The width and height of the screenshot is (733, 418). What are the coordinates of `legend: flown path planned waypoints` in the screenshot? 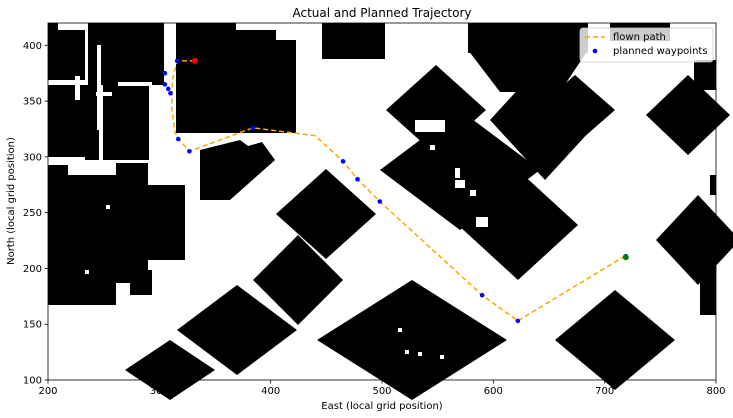 It's located at (646, 45).